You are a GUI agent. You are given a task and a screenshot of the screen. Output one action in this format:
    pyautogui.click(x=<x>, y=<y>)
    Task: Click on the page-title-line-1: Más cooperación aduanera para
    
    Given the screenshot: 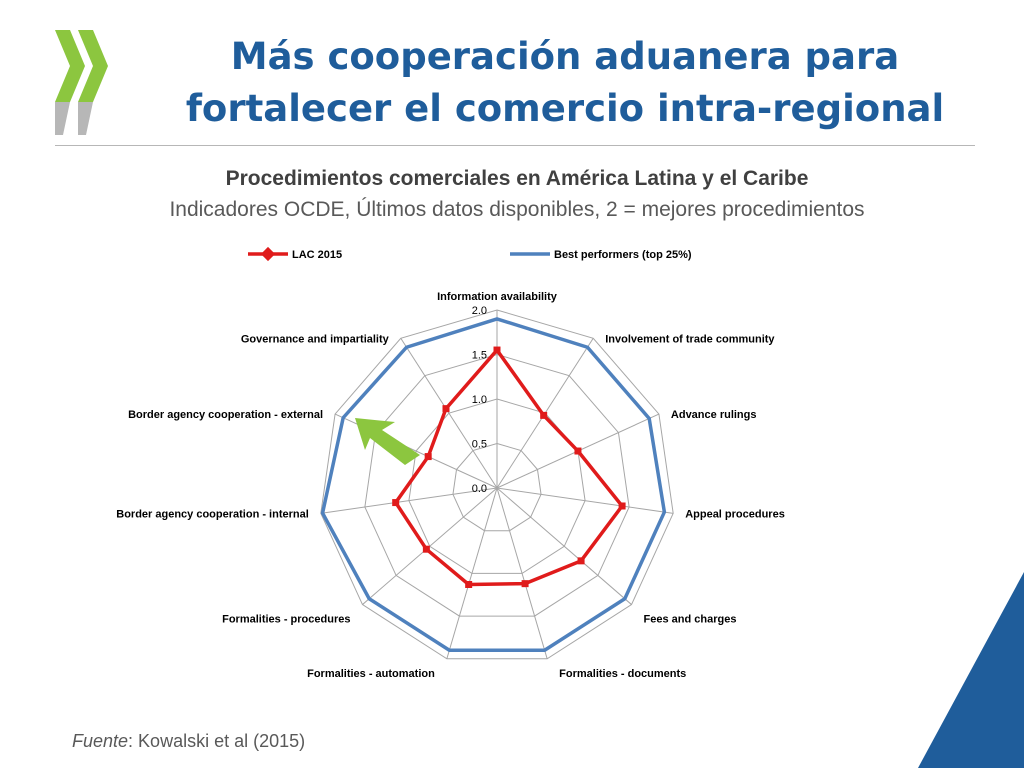 What is the action you would take?
    pyautogui.click(x=565, y=56)
    